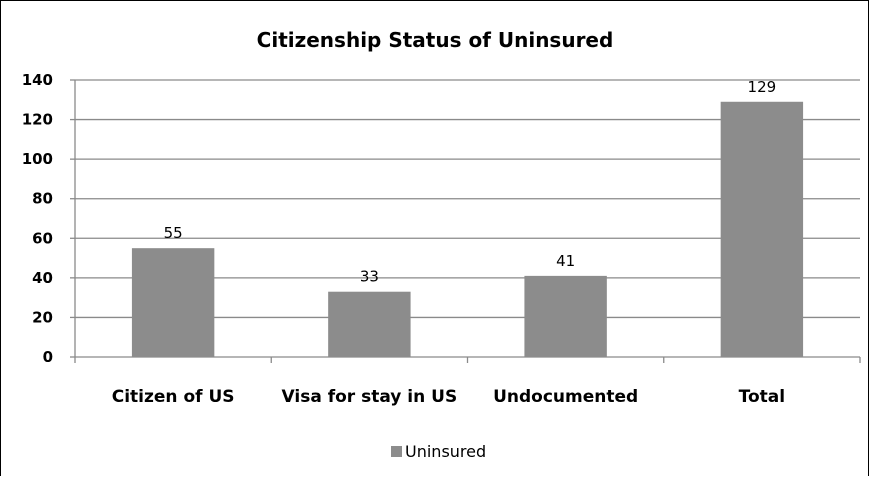 The width and height of the screenshot is (869, 477). Describe the element at coordinates (762, 397) in the screenshot. I see `x-category-label: Total` at that location.